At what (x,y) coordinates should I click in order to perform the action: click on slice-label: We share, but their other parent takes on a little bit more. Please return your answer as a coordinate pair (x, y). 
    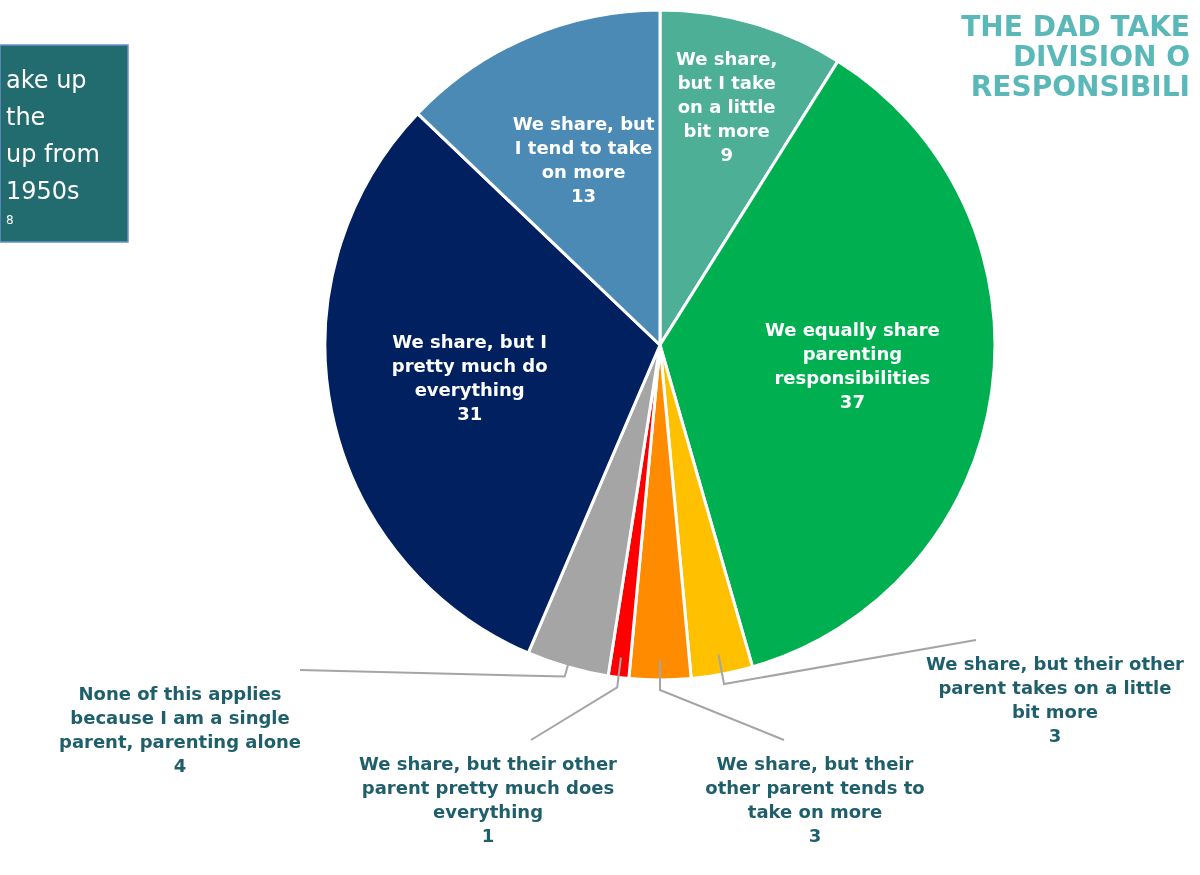
    Looking at the image, I should click on (1055, 687).